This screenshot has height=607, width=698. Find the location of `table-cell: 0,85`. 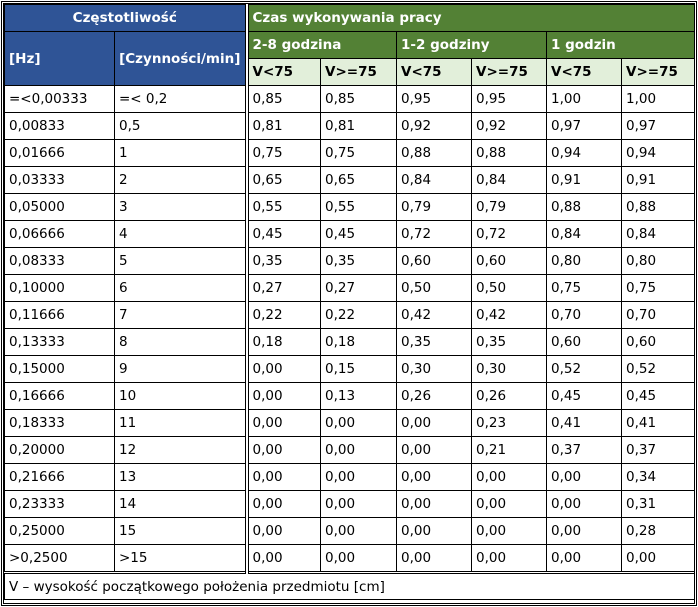

table-cell: 0,85 is located at coordinates (358, 99).